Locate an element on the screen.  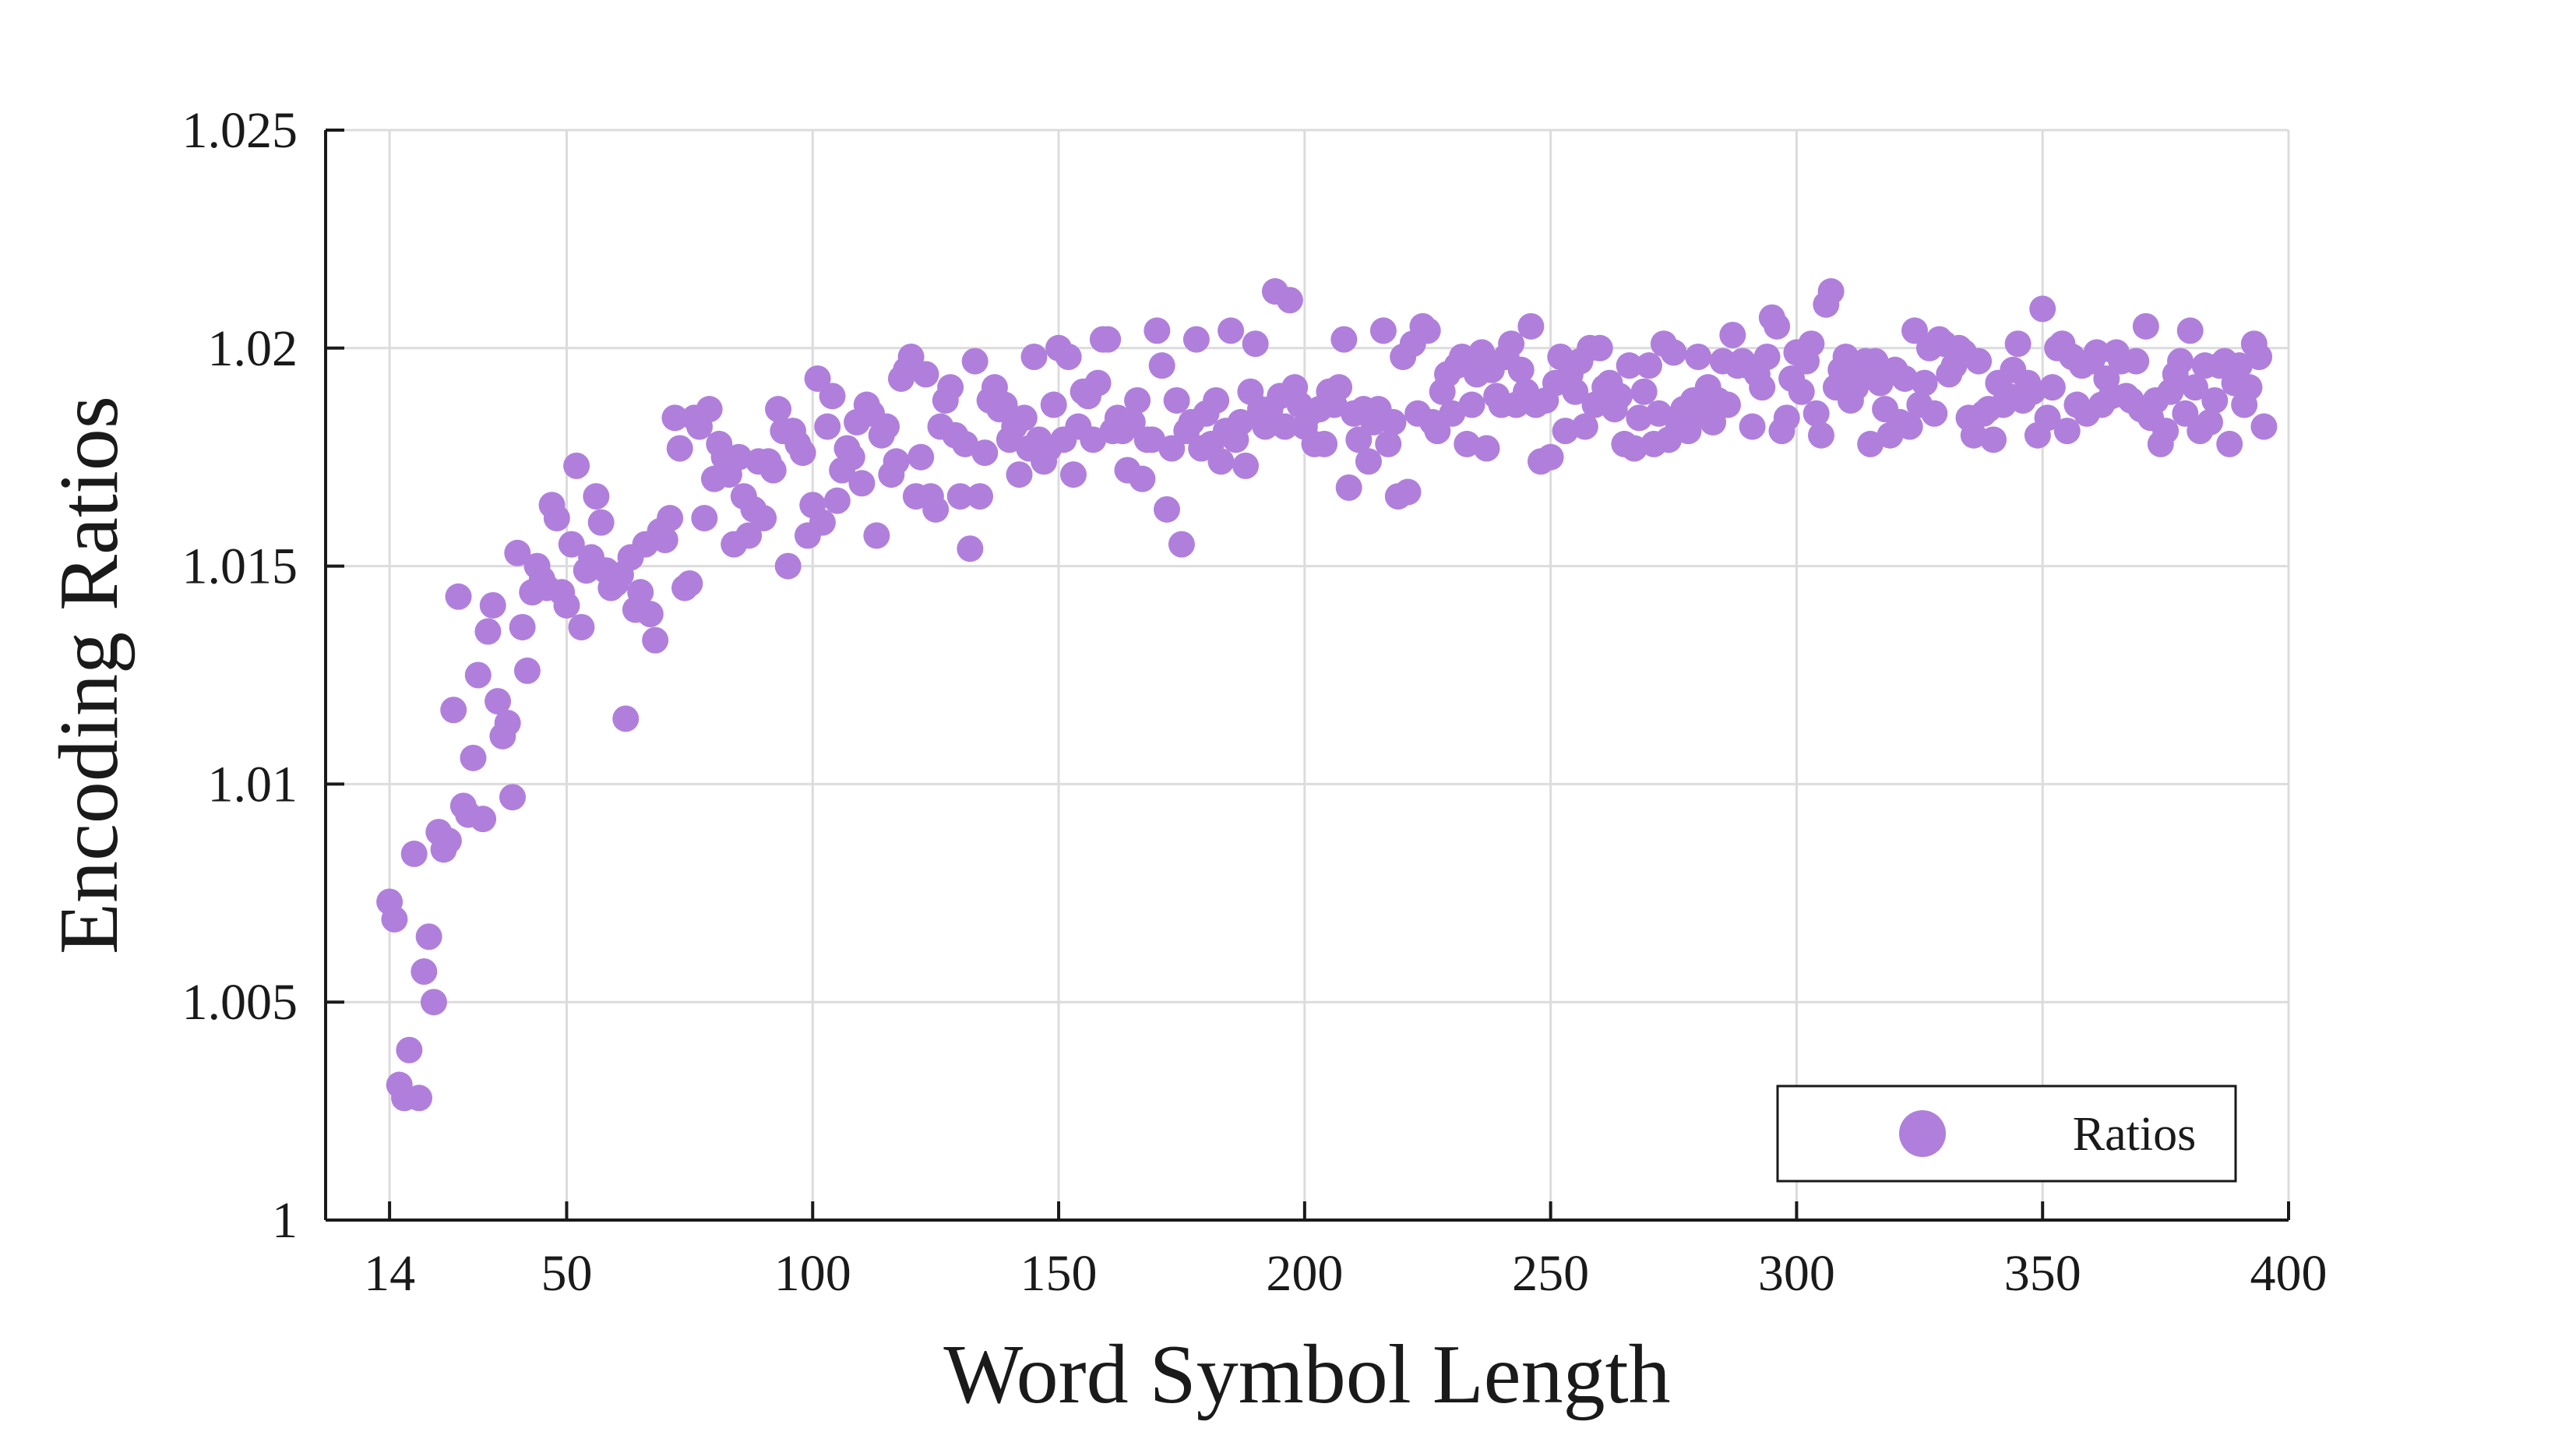
legend-box is located at coordinates (2006, 1134).